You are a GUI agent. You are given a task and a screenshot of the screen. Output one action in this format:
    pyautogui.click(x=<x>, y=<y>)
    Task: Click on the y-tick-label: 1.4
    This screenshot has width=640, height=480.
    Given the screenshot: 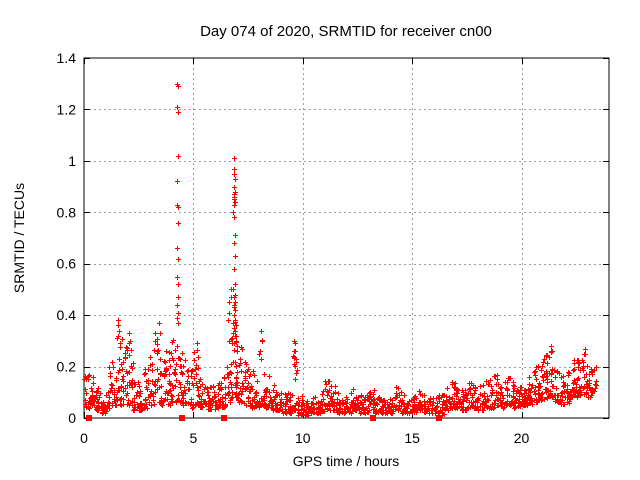 What is the action you would take?
    pyautogui.click(x=67, y=58)
    